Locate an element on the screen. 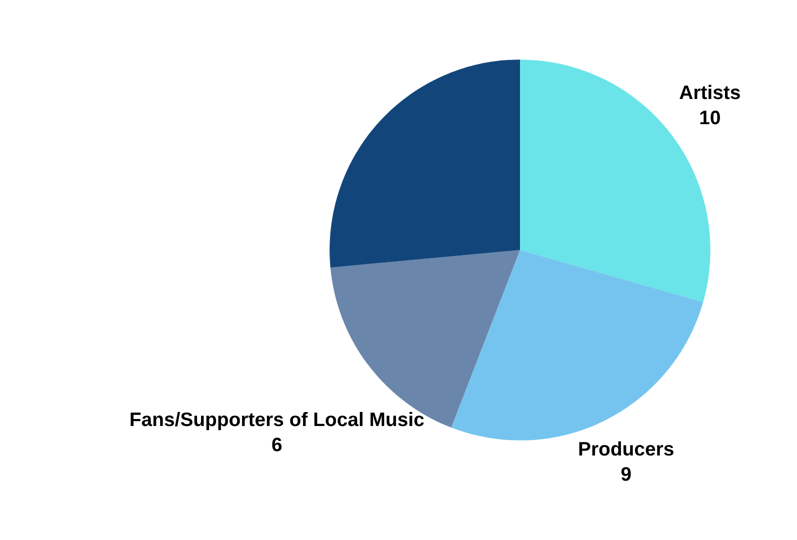 Image resolution: width=797 pixels, height=540 pixels. slice-label: Artists is located at coordinates (710, 92).